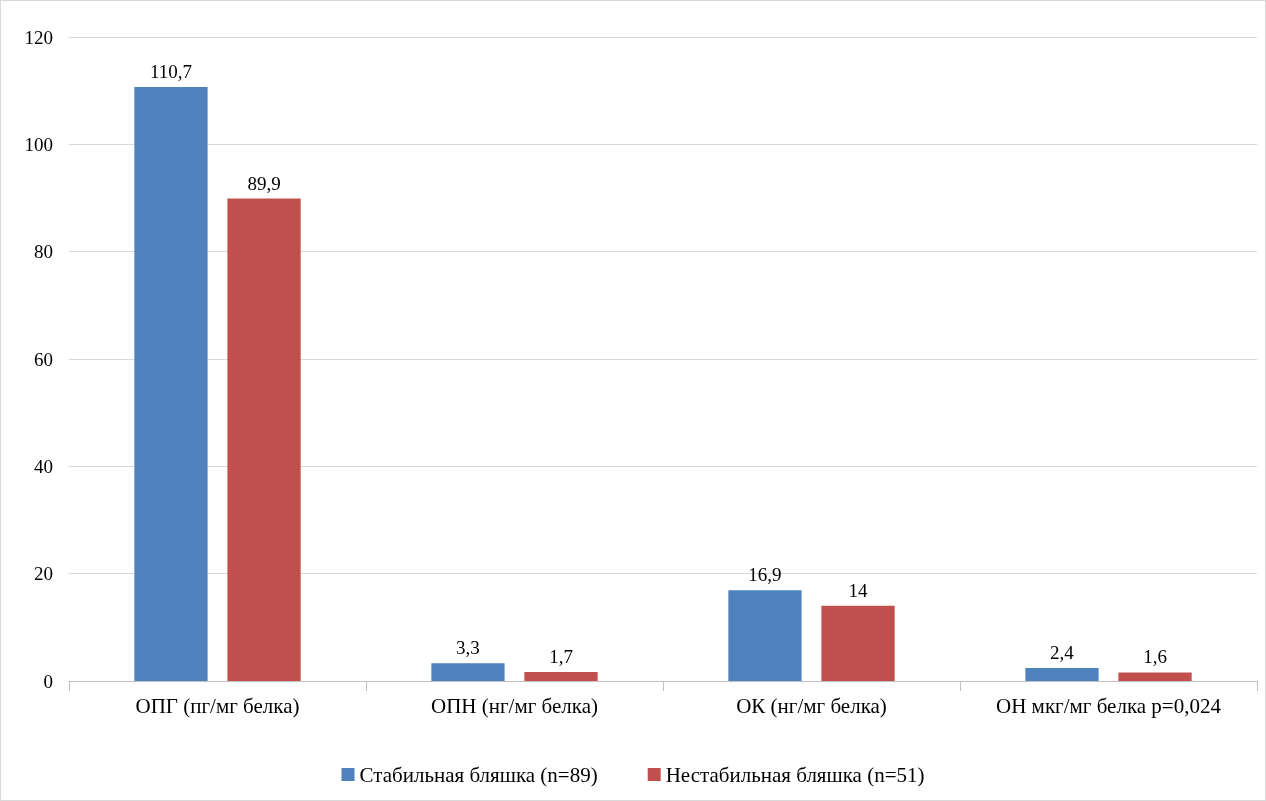 The image size is (1266, 801). What do you see at coordinates (1062, 653) in the screenshot?
I see `data-label: 2,4` at bounding box center [1062, 653].